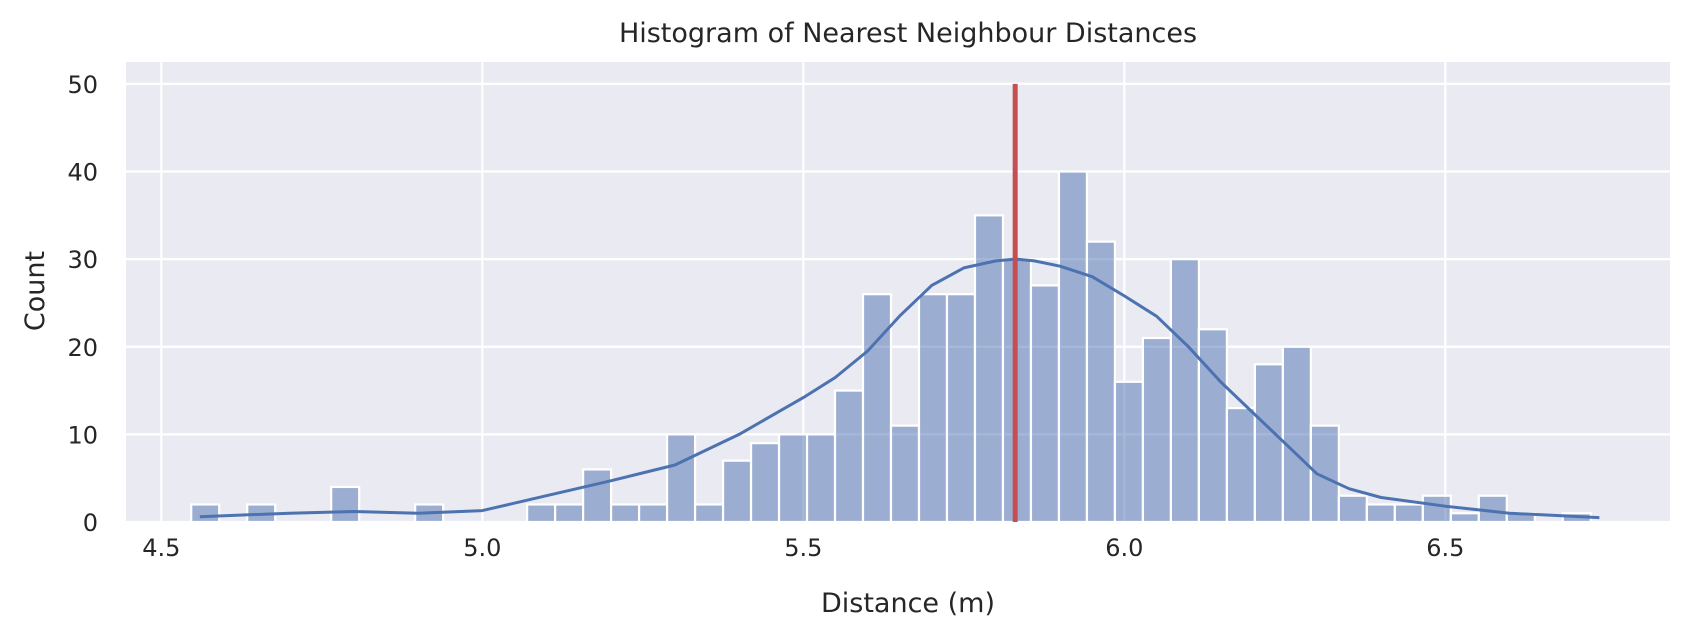 Image resolution: width=1692 pixels, height=640 pixels. I want to click on y-tick-label: 20, so click(82, 348).